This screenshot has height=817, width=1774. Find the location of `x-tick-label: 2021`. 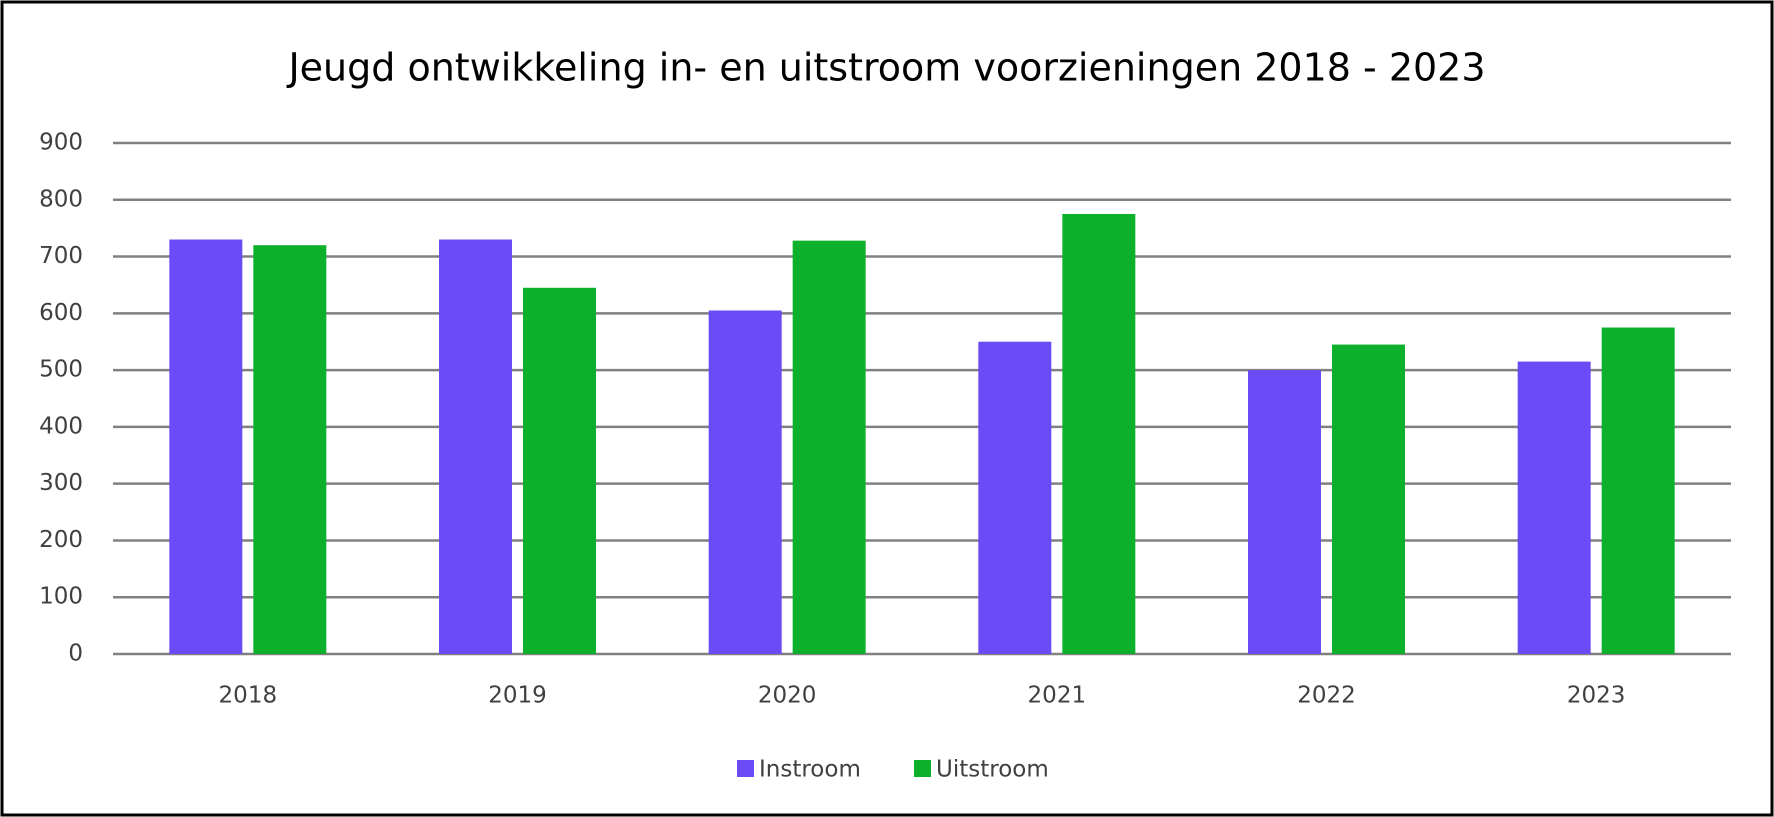

x-tick-label: 2021 is located at coordinates (1057, 696).